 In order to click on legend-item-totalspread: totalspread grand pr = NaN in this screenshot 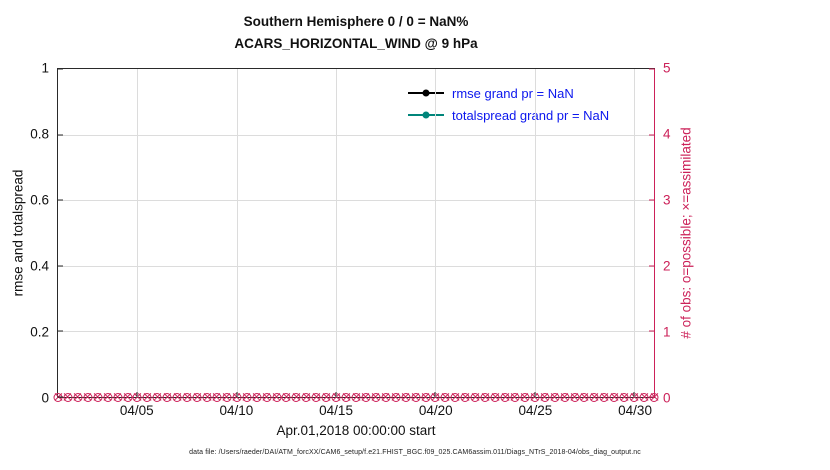, I will do `click(508, 115)`.